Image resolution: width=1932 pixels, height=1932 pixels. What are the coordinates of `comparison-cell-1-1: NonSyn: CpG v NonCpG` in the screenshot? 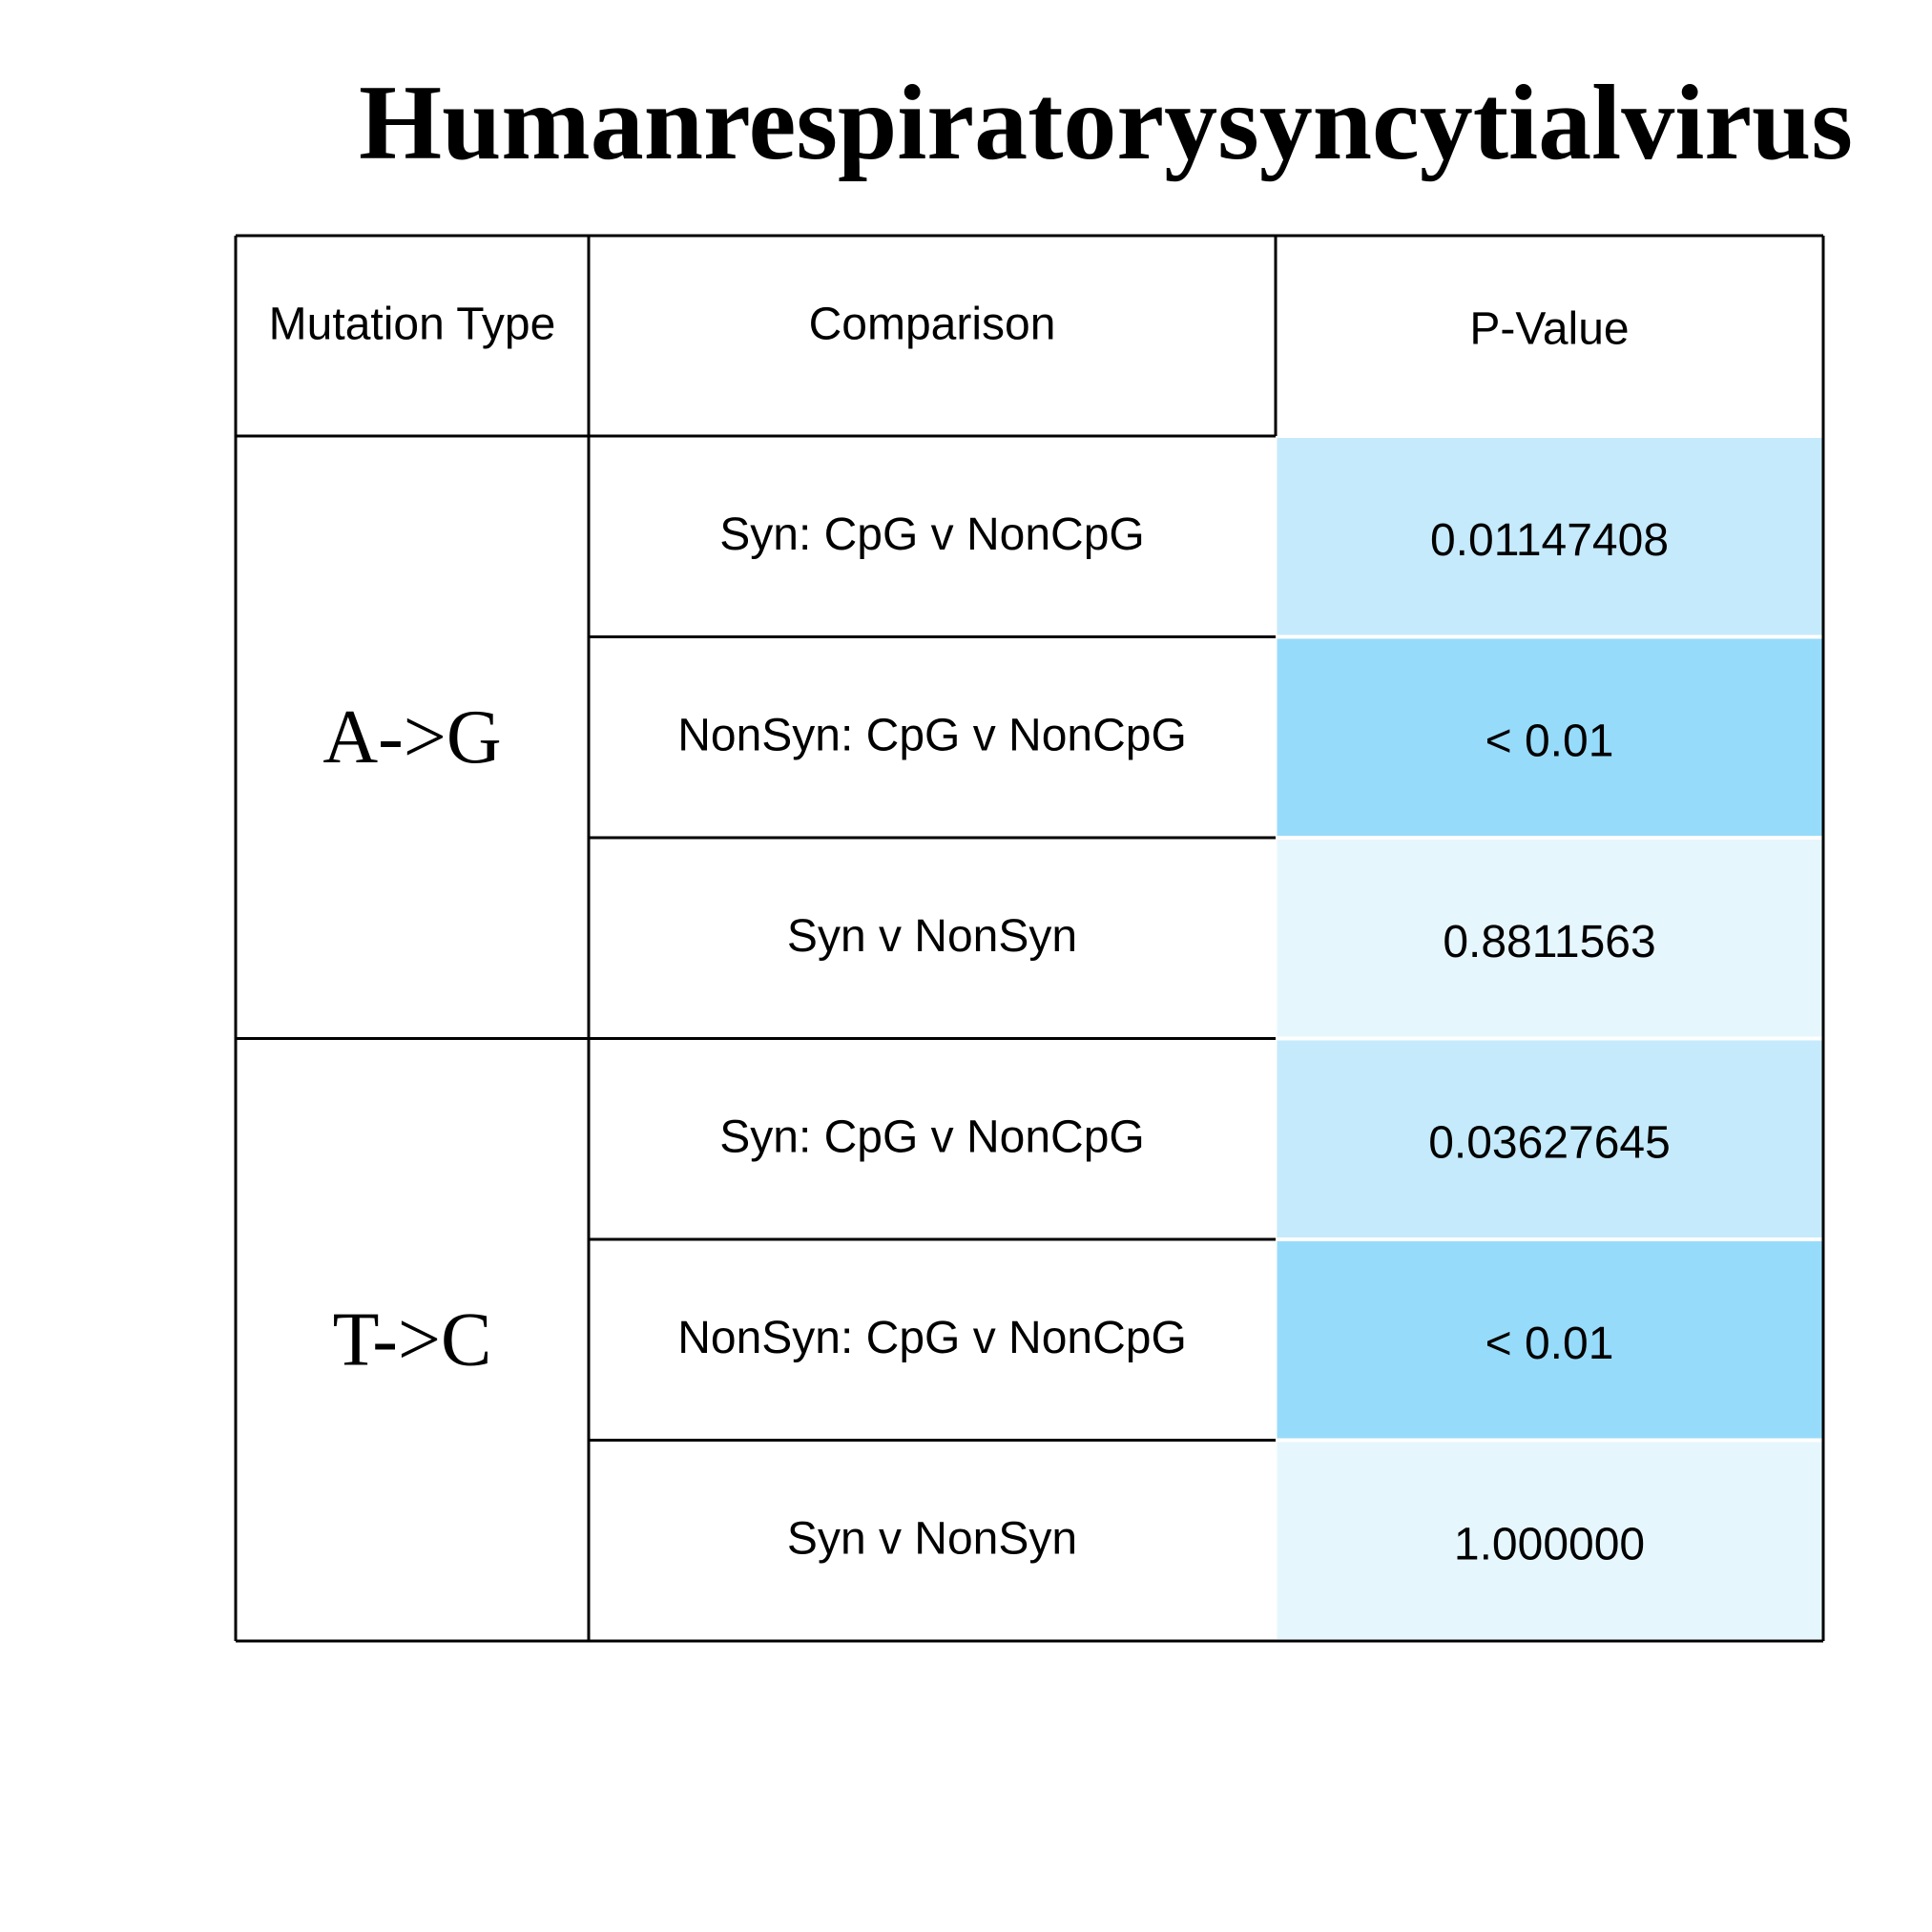 It's located at (932, 1338).